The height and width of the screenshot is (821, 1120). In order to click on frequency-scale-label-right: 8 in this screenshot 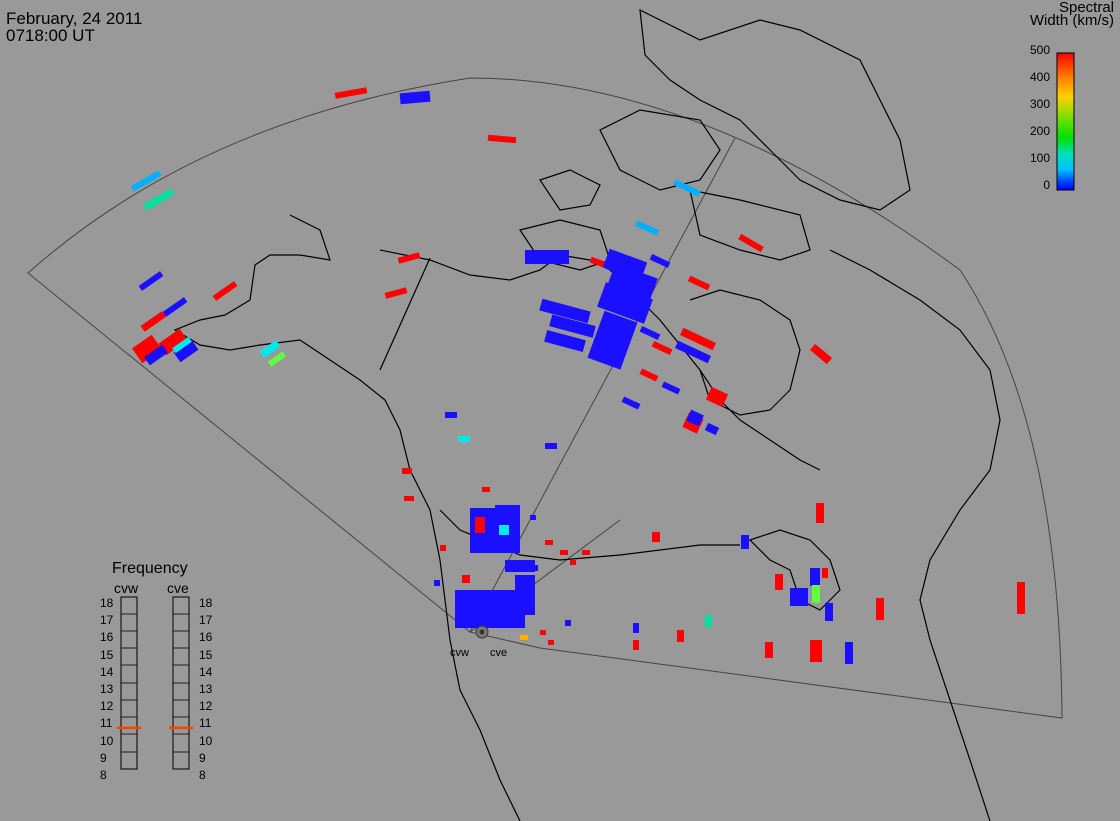, I will do `click(202, 775)`.